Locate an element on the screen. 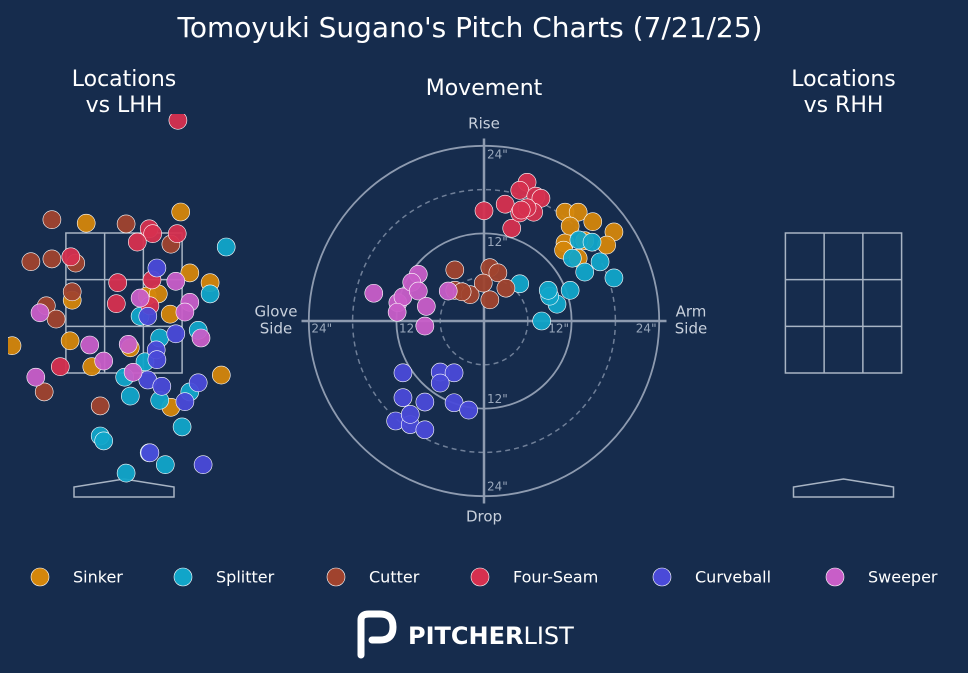  legend-item: Sinker is located at coordinates (76, 577).